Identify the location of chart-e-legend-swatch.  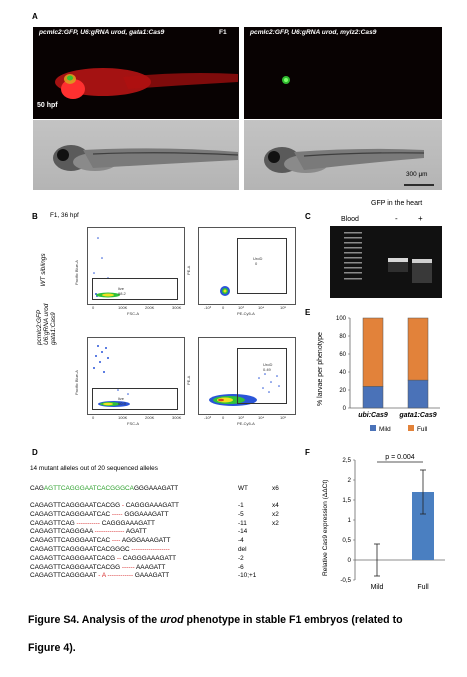
(411, 428).